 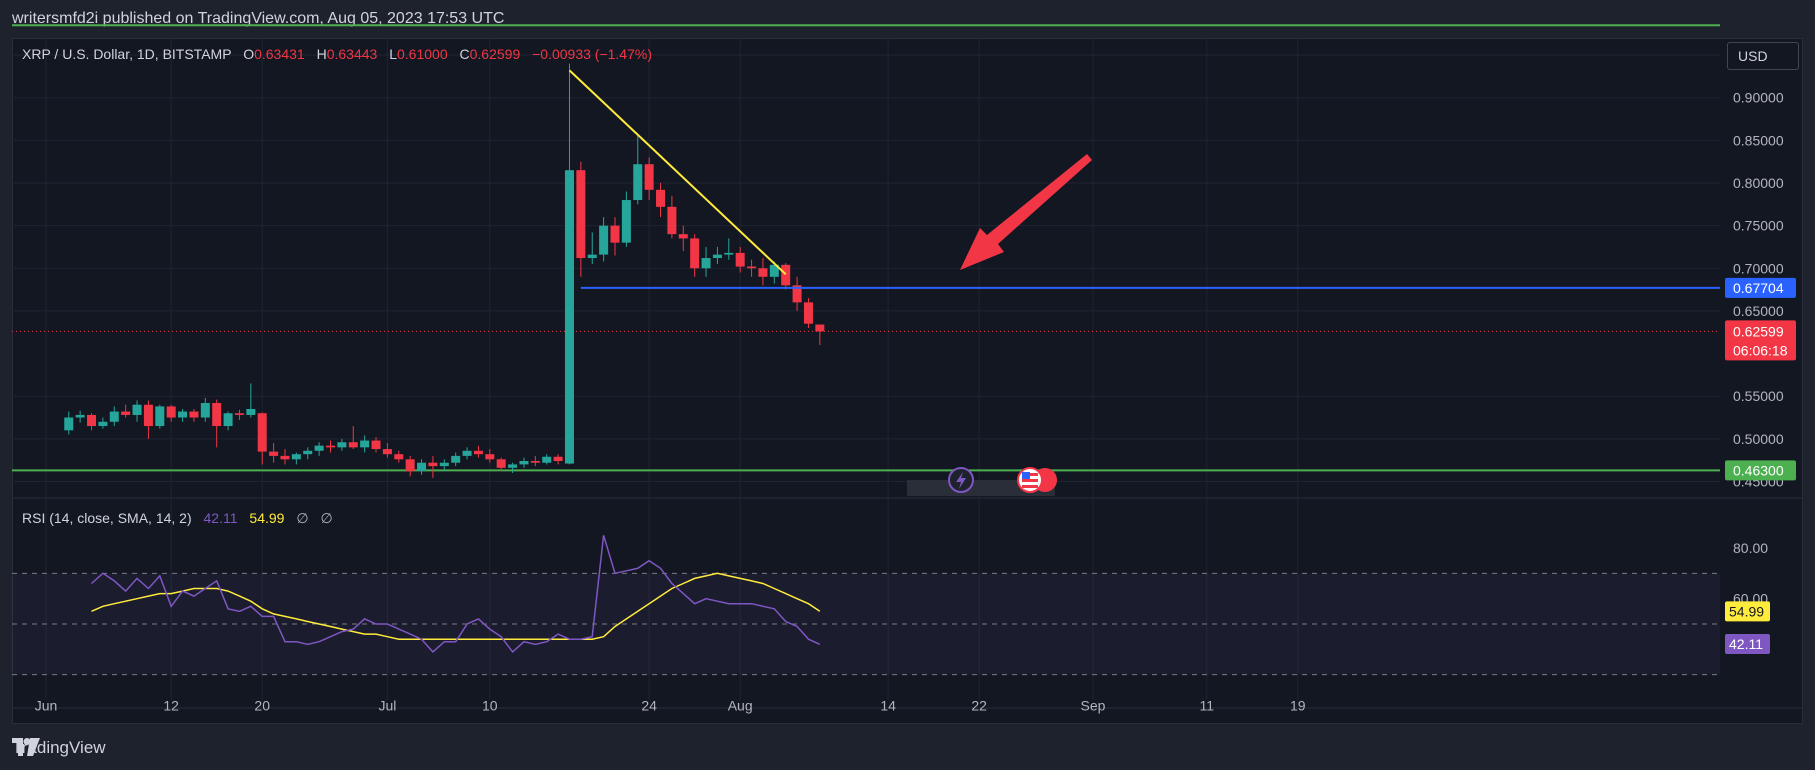 I want to click on support-price-badge-bg, so click(x=1760, y=287).